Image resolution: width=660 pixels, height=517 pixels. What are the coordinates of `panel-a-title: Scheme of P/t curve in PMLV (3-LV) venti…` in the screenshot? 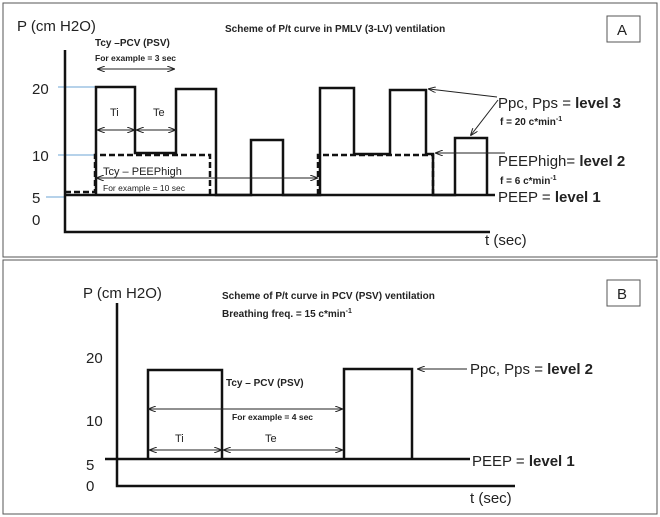 It's located at (335, 29).